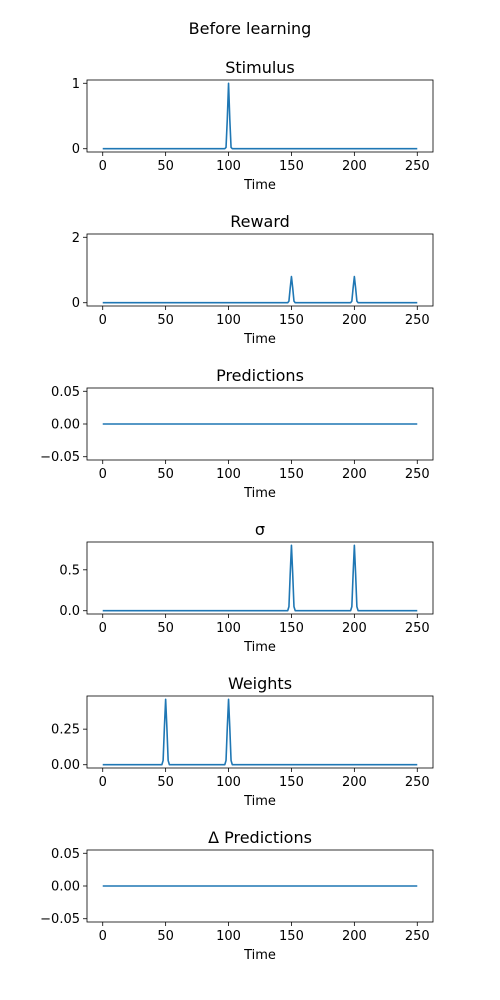 The height and width of the screenshot is (1000, 500). I want to click on subplot-title: Δ Predictions, so click(260, 837).